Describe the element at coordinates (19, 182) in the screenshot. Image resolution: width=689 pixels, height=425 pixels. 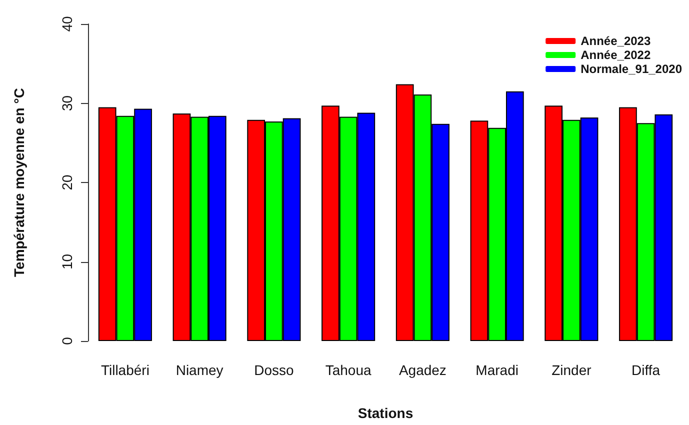
I see `y-axis-title: Température moyenne en °C` at that location.